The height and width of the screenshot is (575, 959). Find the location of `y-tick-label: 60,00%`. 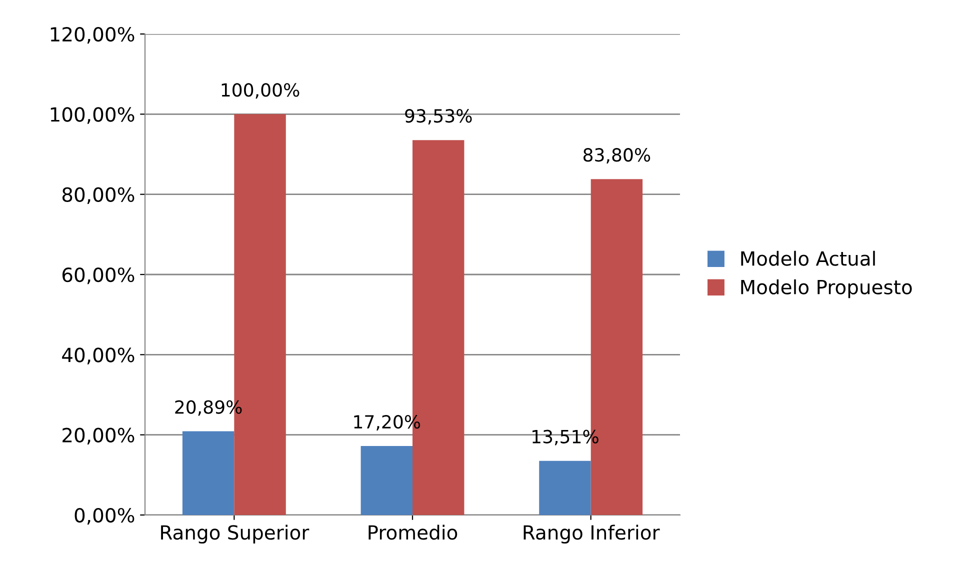

y-tick-label: 60,00% is located at coordinates (98, 275).